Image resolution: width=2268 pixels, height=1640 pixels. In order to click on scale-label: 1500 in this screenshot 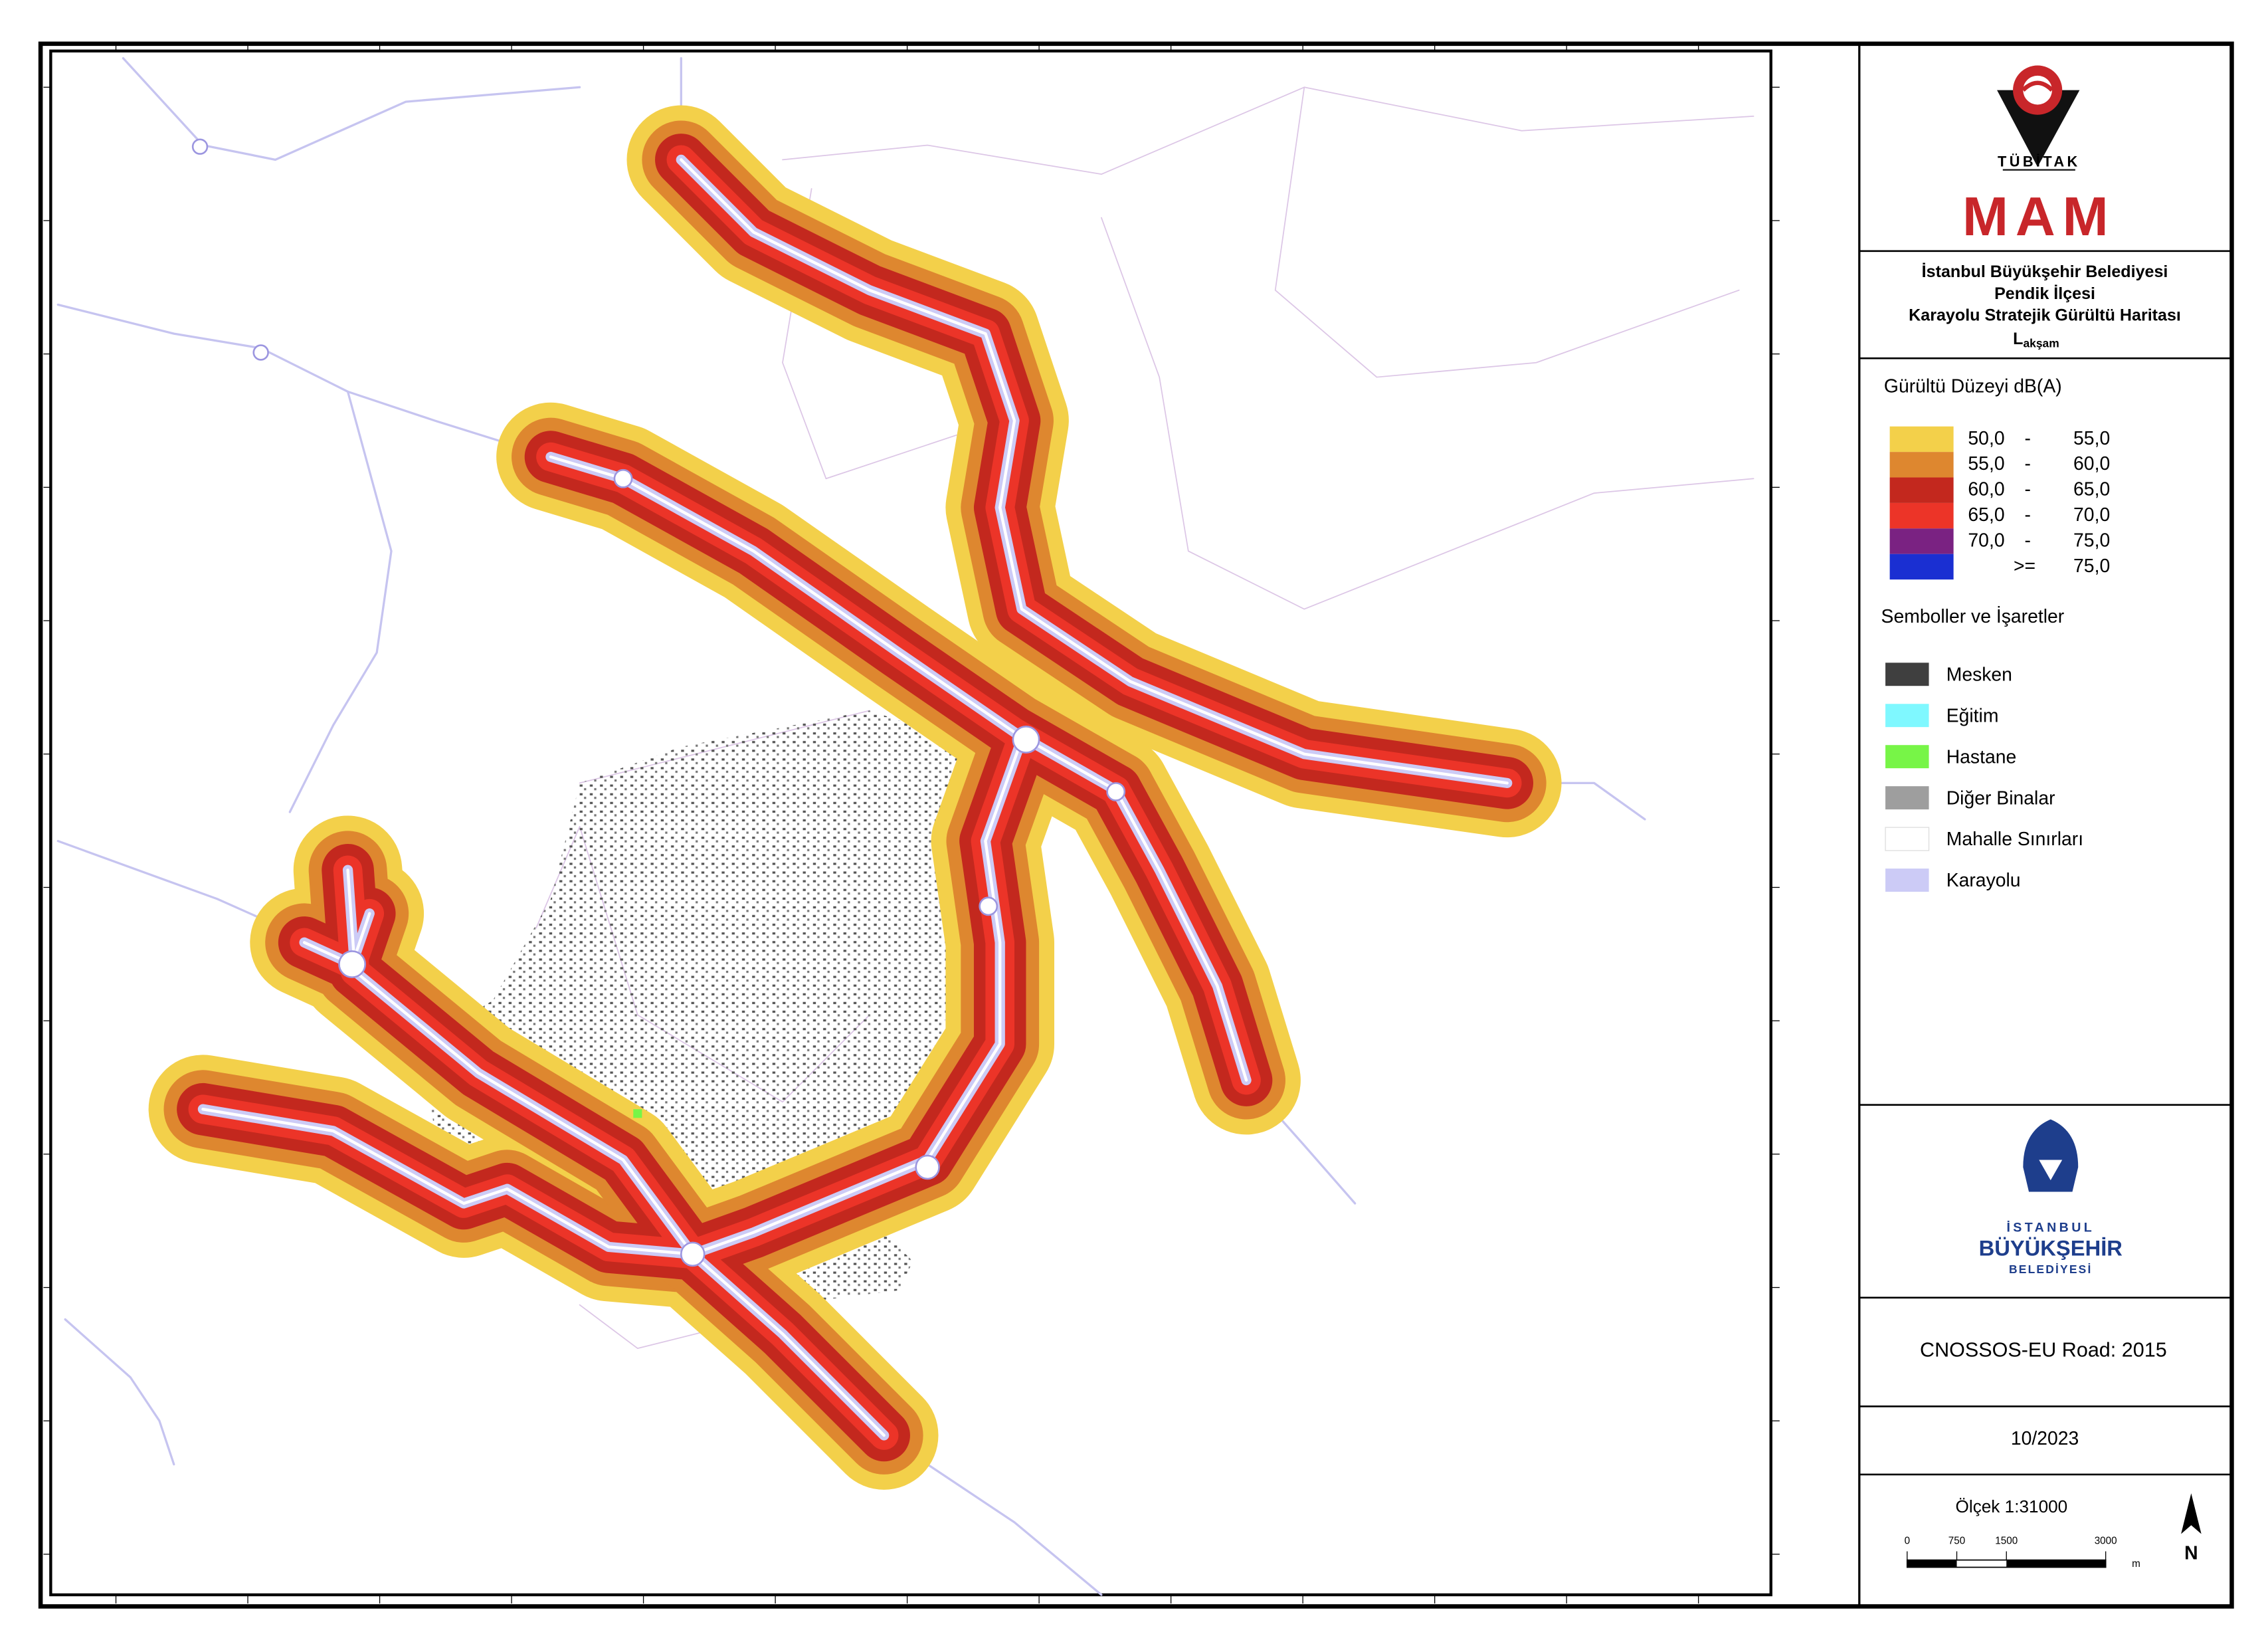, I will do `click(2006, 1540)`.